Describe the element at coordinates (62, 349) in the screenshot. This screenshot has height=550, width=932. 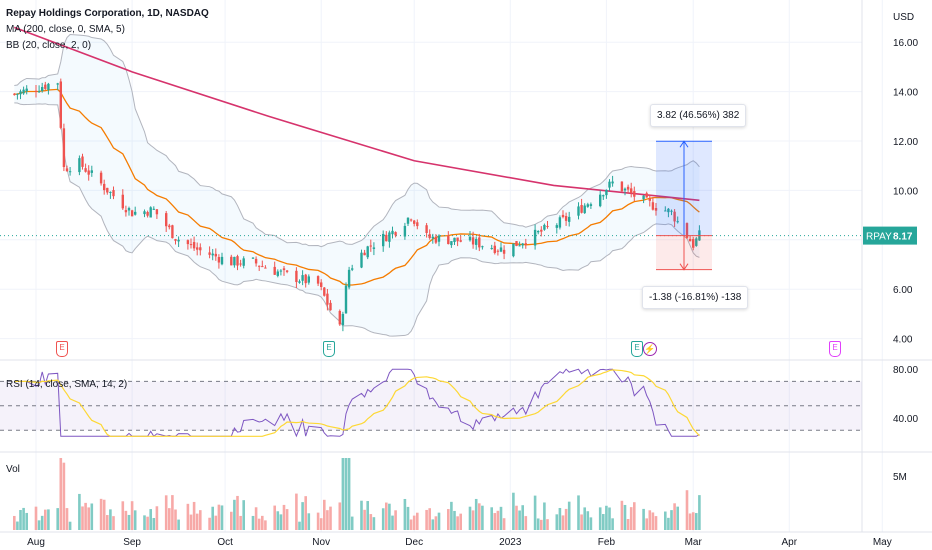
I see `earnings-marker-1: E` at that location.